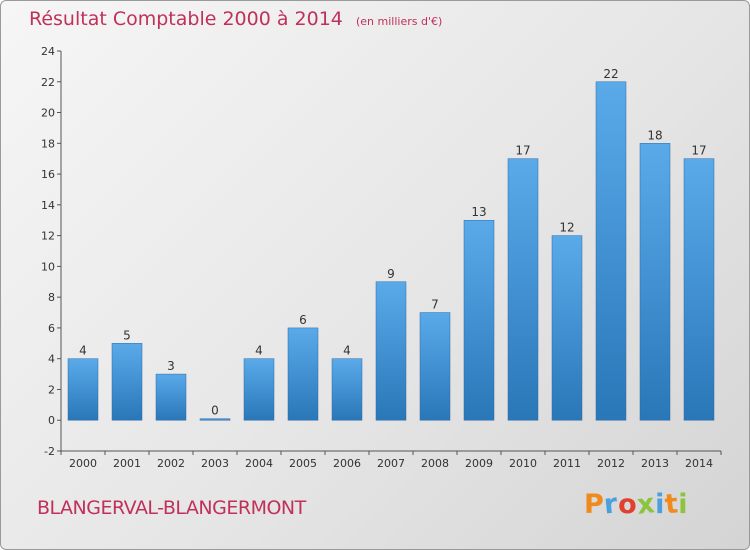 Image resolution: width=750 pixels, height=550 pixels. Describe the element at coordinates (259, 463) in the screenshot. I see `x-tick-label: 2004` at that location.